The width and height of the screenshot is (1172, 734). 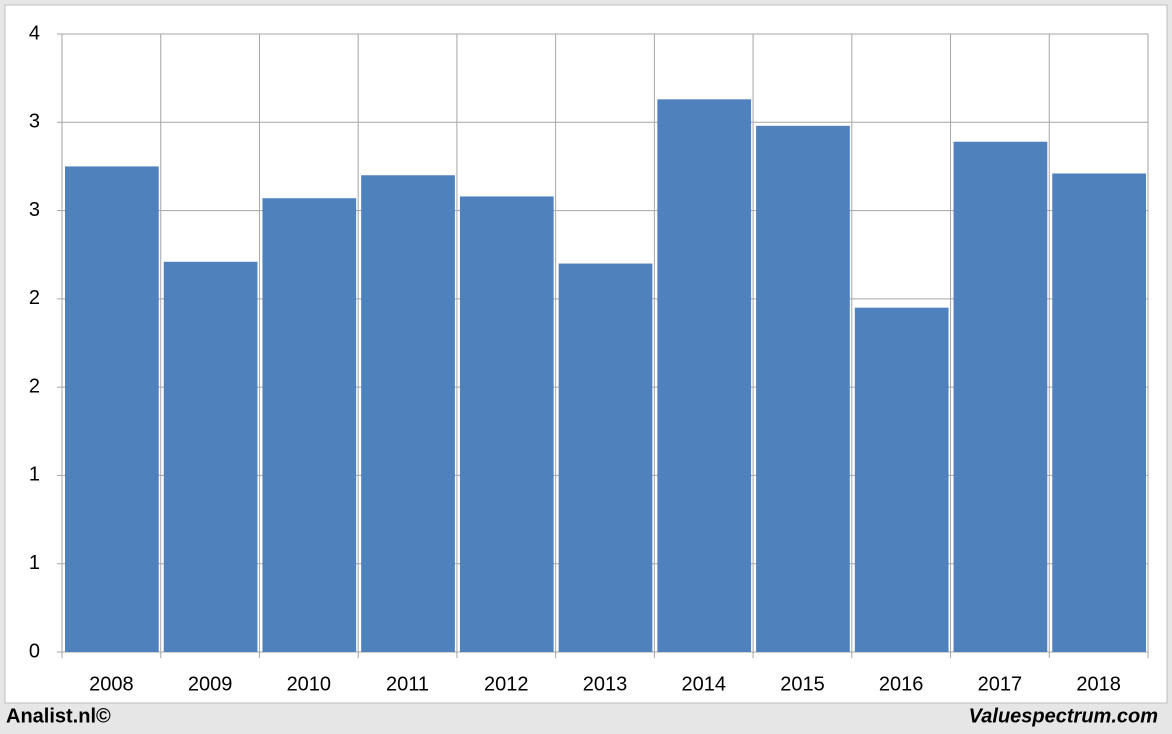 What do you see at coordinates (703, 684) in the screenshot?
I see `x-tick-label: 2014` at bounding box center [703, 684].